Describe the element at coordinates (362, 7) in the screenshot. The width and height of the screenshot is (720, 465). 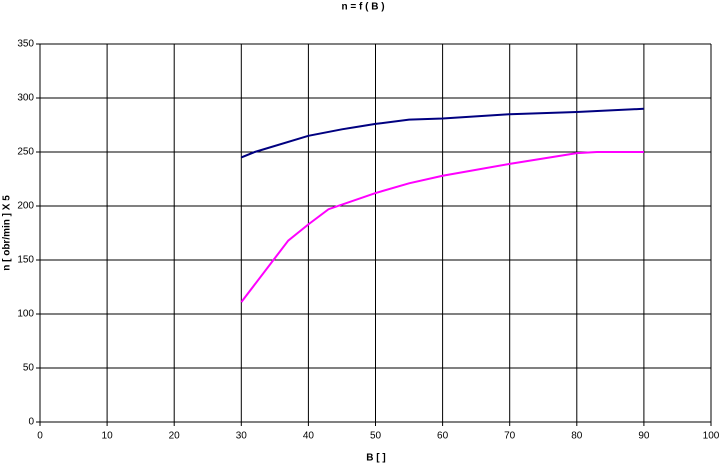
I see `chart-title: n = f ( B )` at that location.